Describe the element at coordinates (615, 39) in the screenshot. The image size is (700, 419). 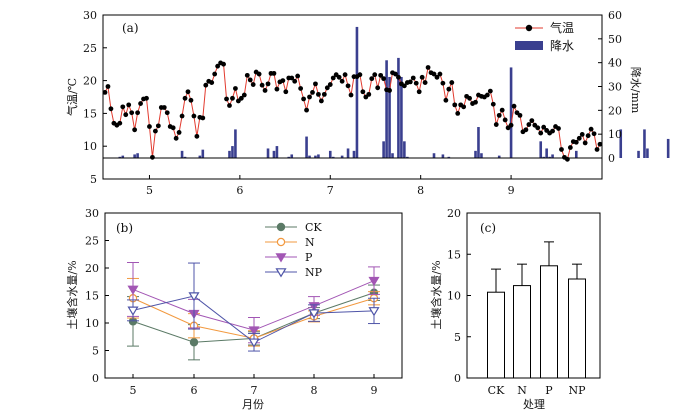
I see `a-right-tick-label: 50` at that location.